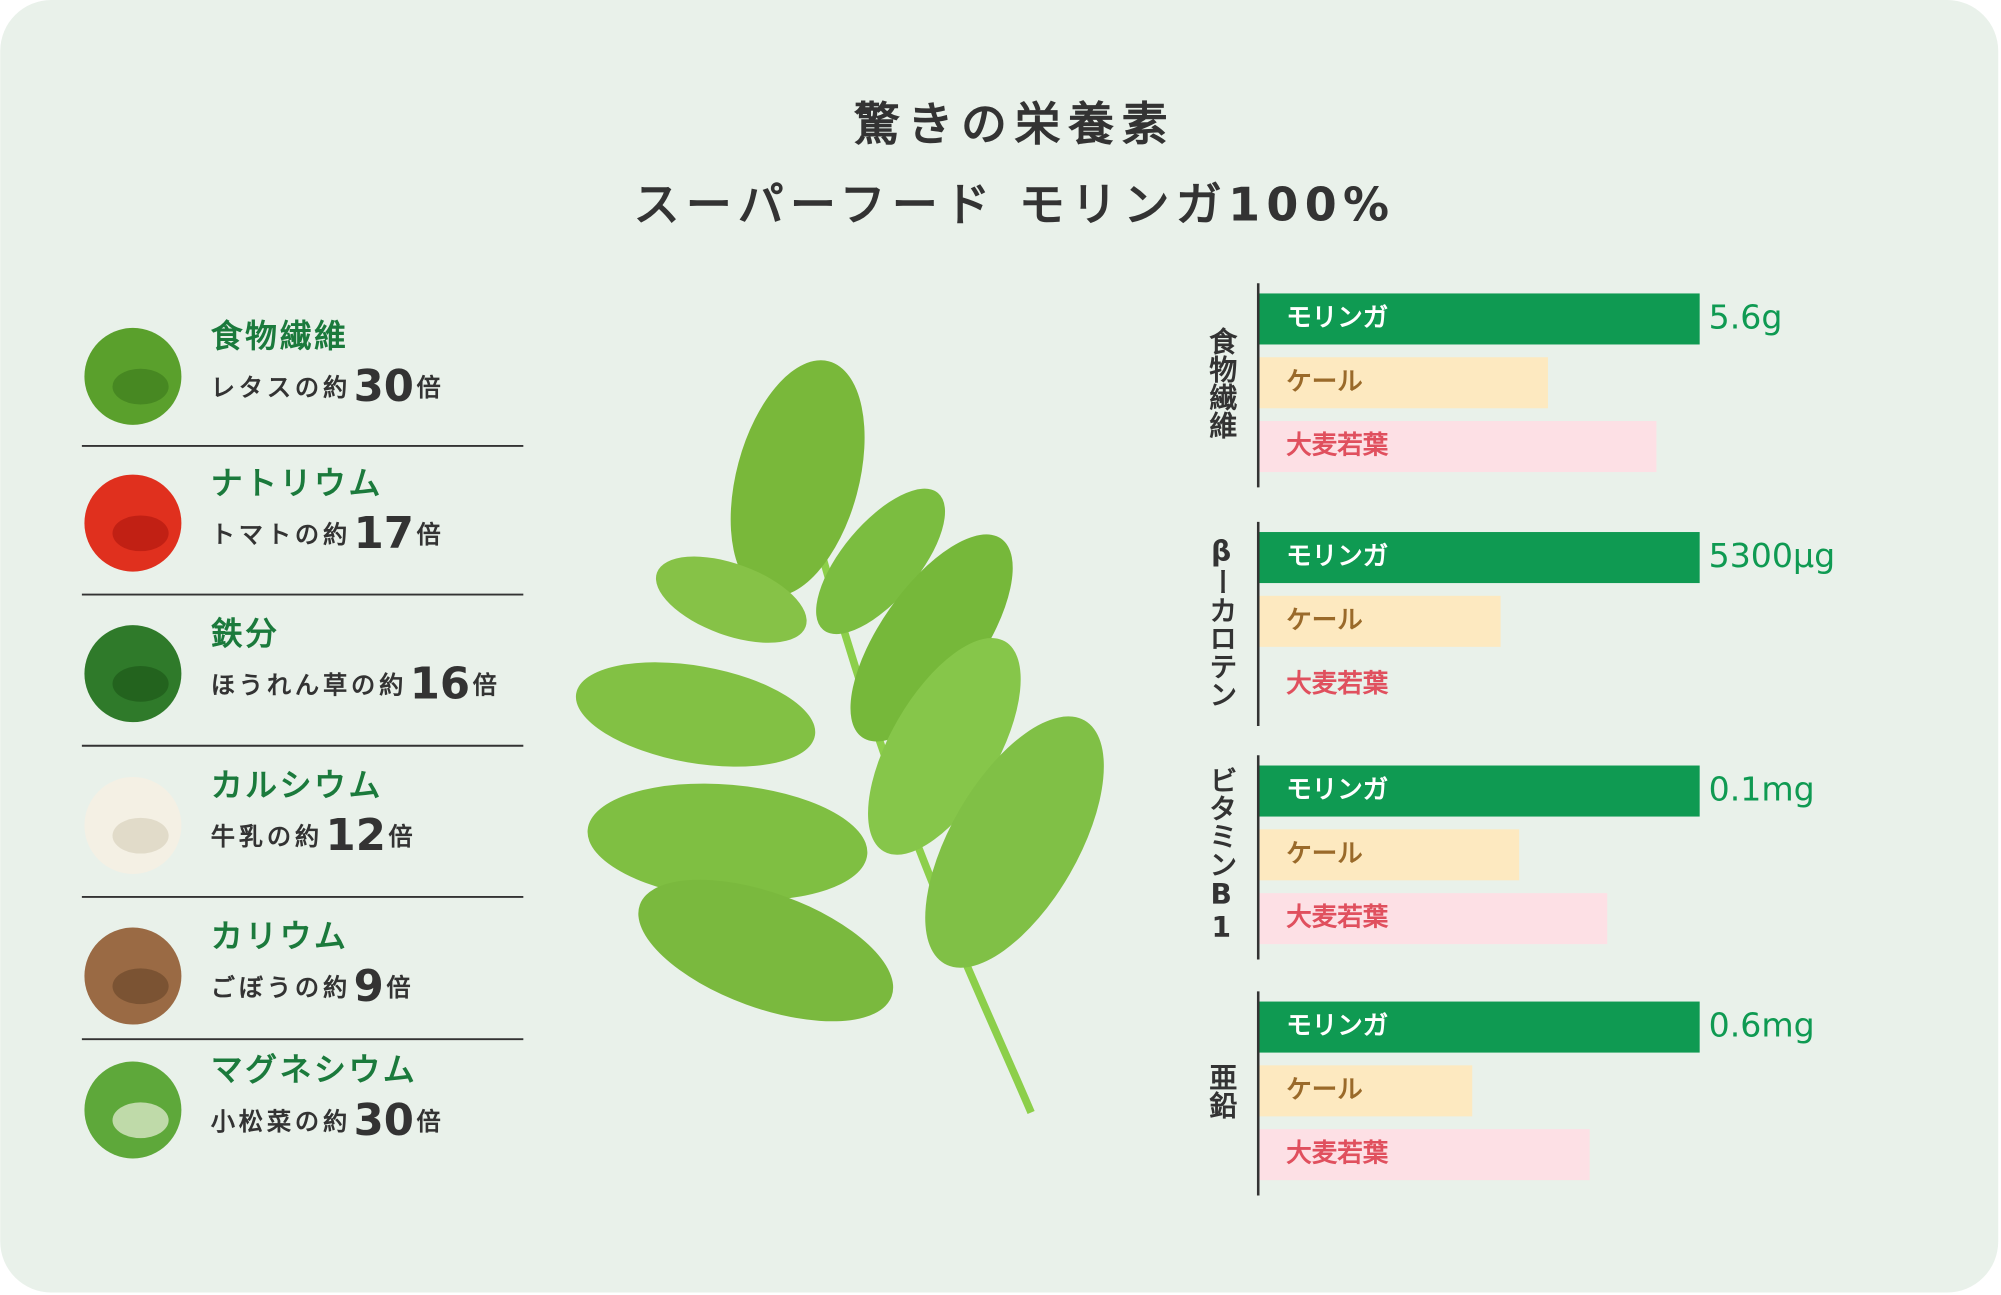 The height and width of the screenshot is (1295, 2001). I want to click on comparison-text: レタスの約, so click(281, 387).